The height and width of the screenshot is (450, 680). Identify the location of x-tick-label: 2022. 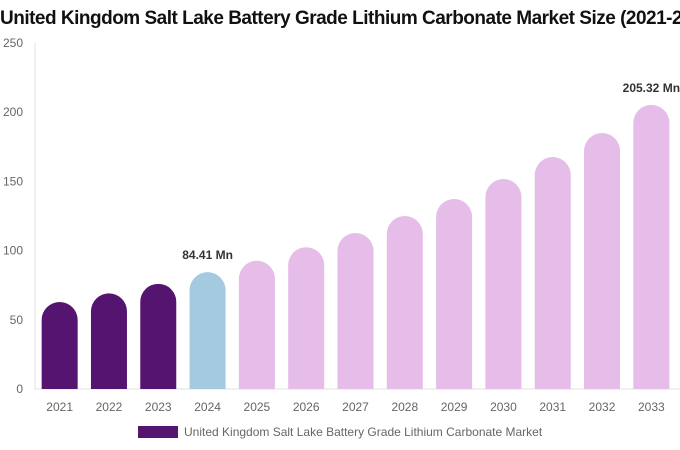
(109, 407).